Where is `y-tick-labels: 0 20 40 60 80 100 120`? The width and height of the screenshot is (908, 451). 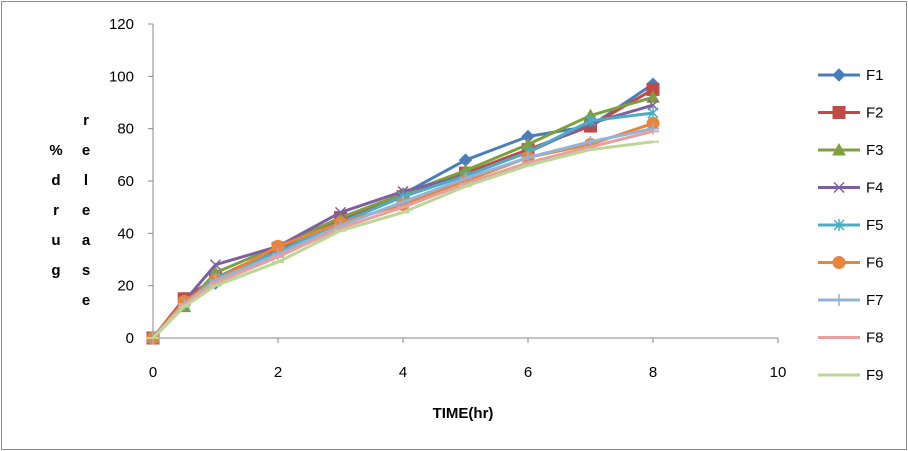 y-tick-labels: 0 20 40 60 80 100 120 is located at coordinates (121, 181).